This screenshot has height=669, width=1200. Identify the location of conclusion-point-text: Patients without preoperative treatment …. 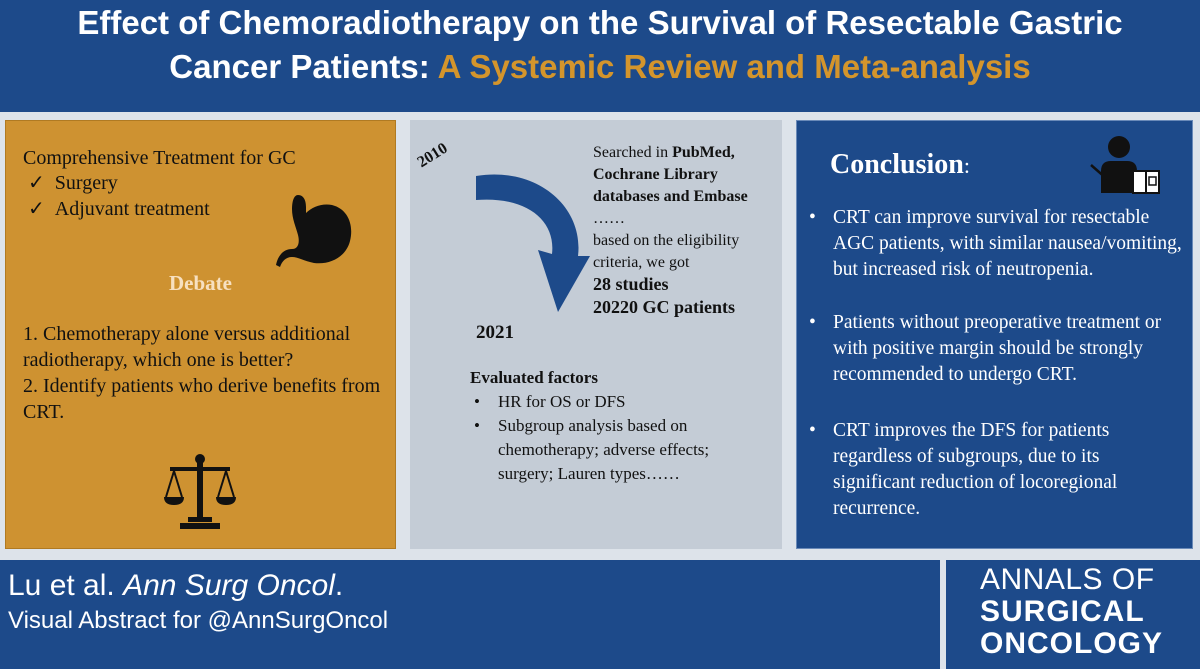
(997, 348).